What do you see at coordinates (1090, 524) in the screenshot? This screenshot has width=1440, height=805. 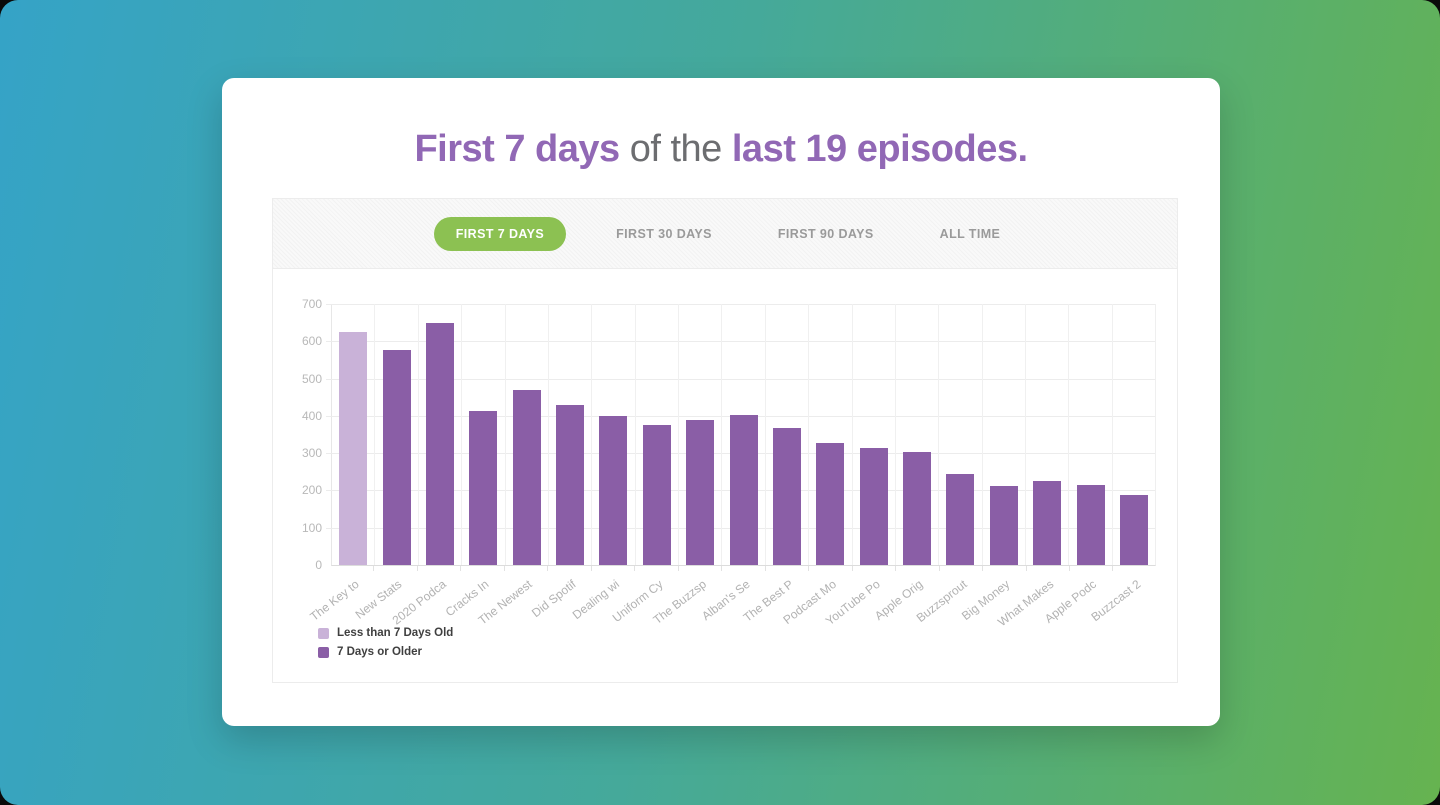 I see `bar-apple-podc` at bounding box center [1090, 524].